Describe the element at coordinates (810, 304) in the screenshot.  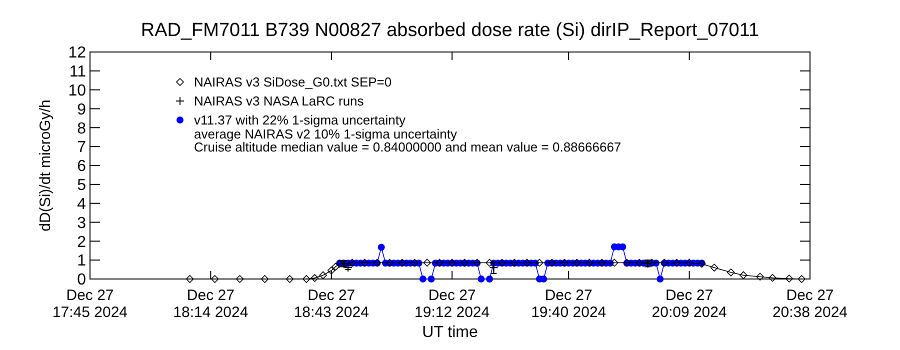
I see `x-tick-label: Dec 27 20:38 2024` at that location.